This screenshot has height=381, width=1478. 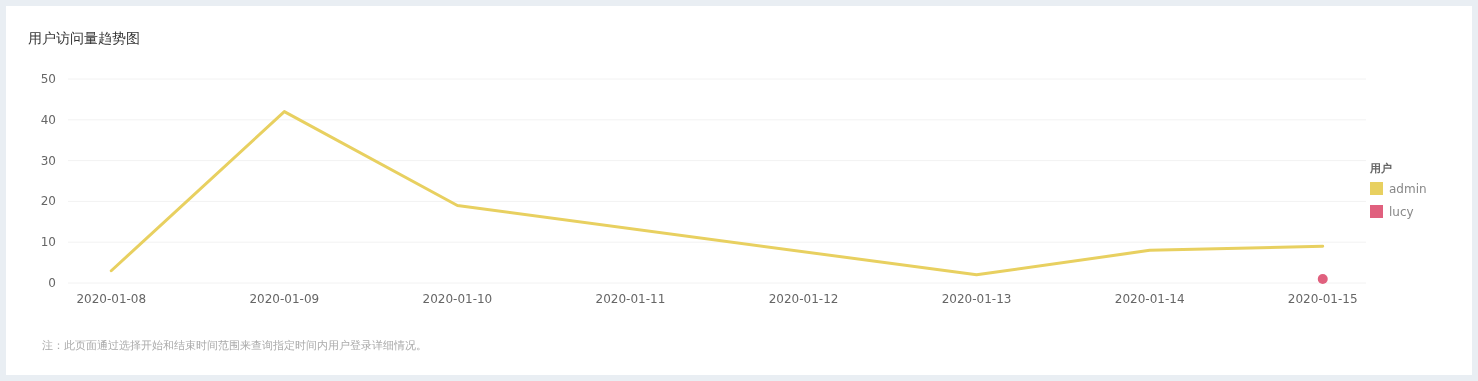 I want to click on legend-label: lucy, so click(x=1401, y=212).